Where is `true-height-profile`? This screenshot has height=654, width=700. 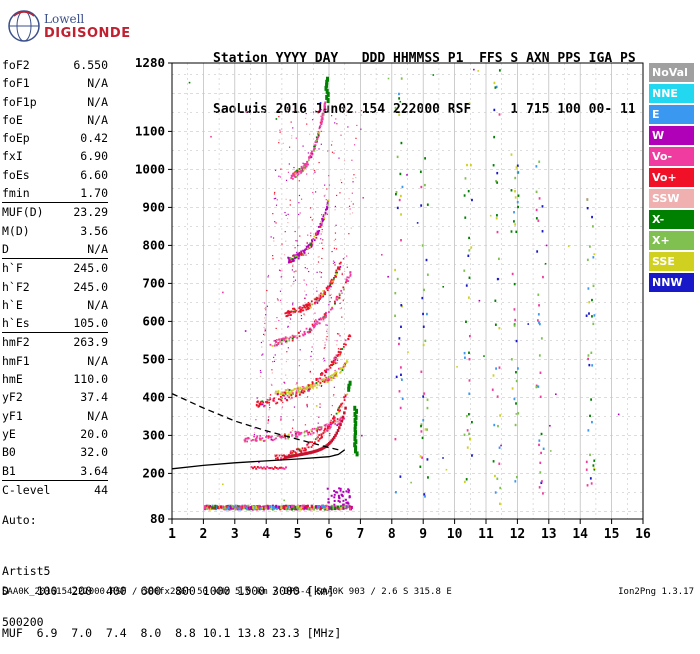
true-height-profile is located at coordinates (258, 459).